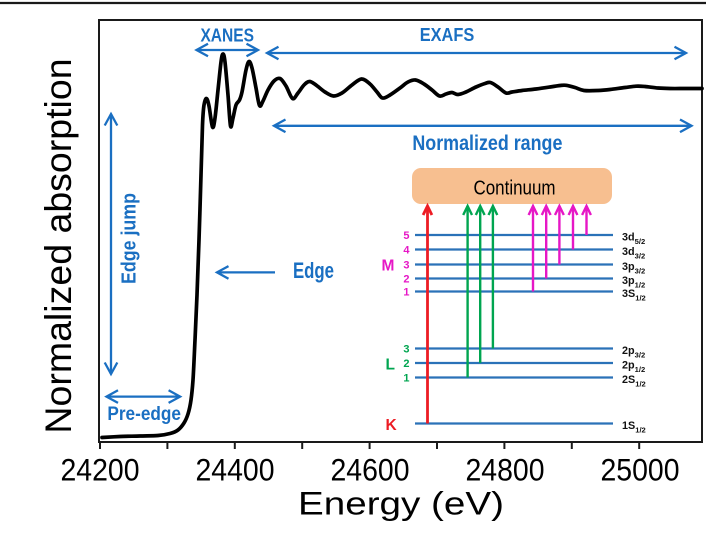  Describe the element at coordinates (313, 270) in the screenshot. I see `svg-text: Edge` at that location.